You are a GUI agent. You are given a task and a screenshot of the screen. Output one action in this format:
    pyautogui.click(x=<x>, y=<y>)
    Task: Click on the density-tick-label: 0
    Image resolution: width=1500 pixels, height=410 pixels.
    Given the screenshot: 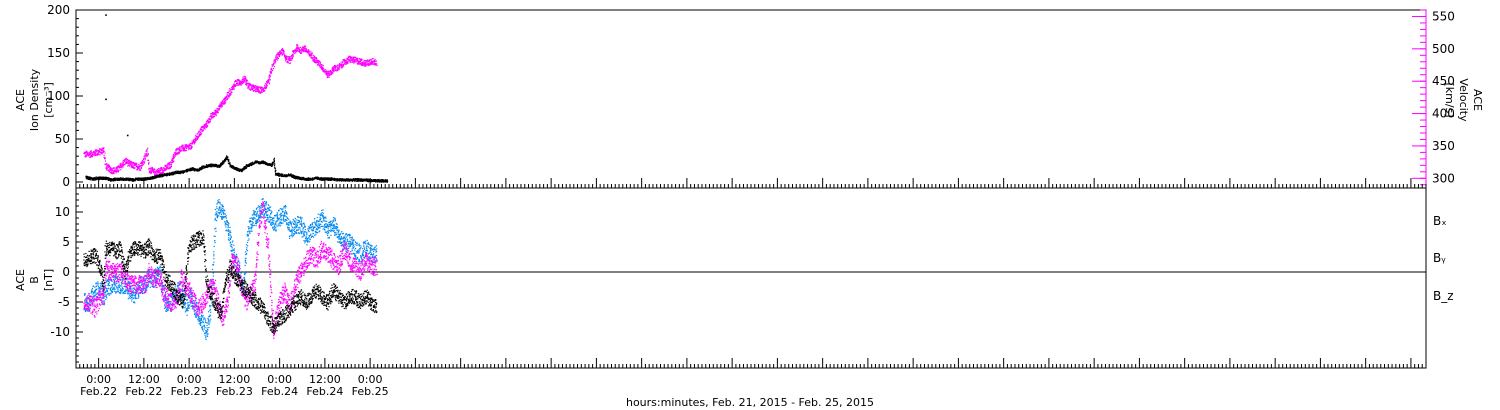 What is the action you would take?
    pyautogui.click(x=66, y=182)
    